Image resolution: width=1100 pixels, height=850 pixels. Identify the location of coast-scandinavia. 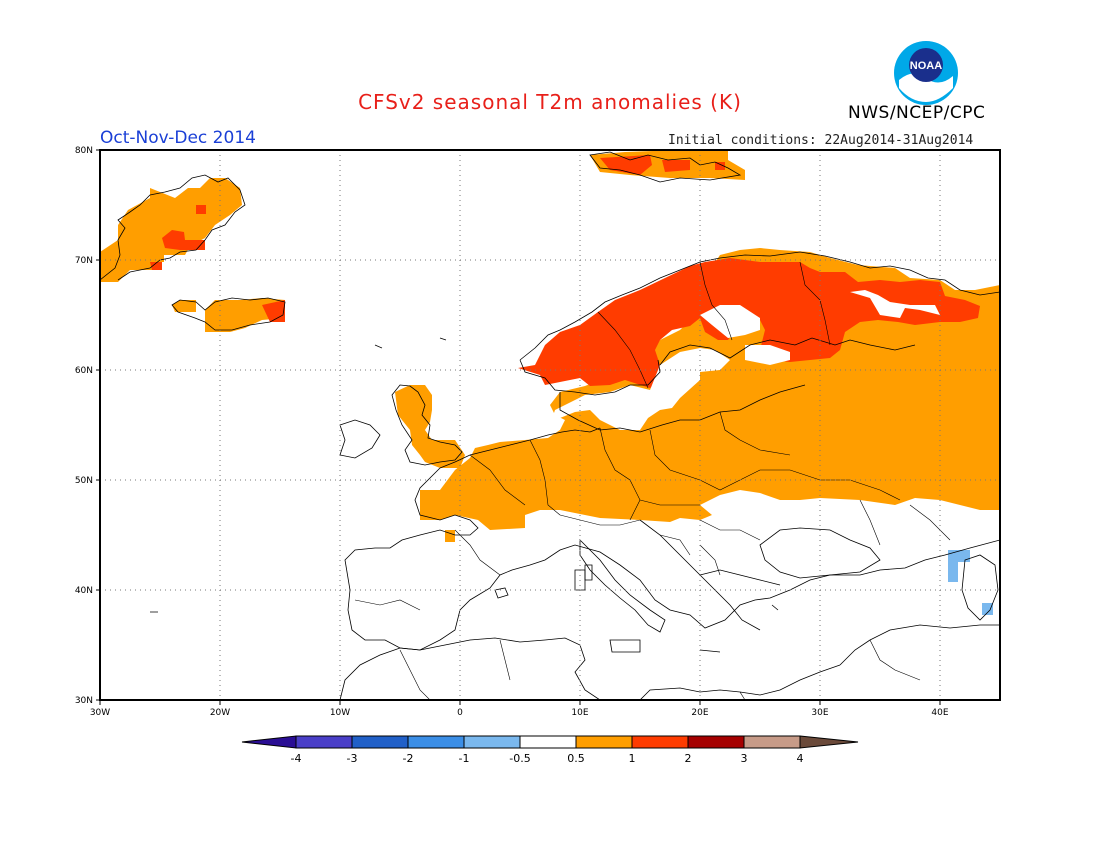
(759, 342).